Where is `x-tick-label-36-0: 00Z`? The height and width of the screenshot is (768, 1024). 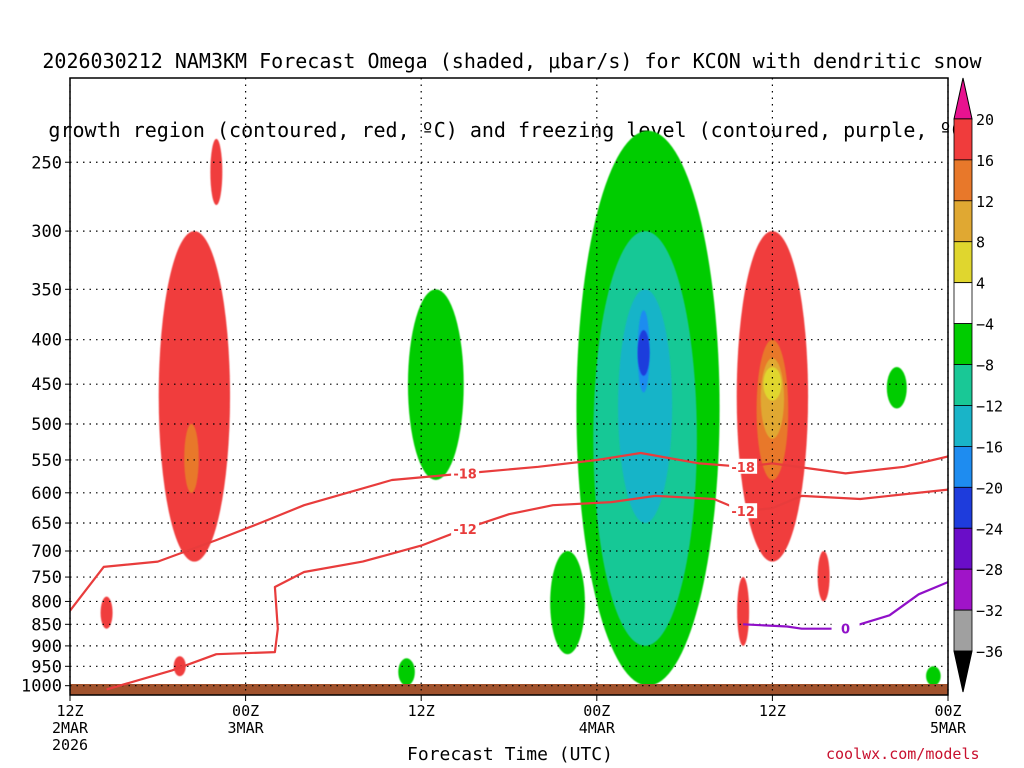
x-tick-label-36-0: 00Z is located at coordinates (596, 711).